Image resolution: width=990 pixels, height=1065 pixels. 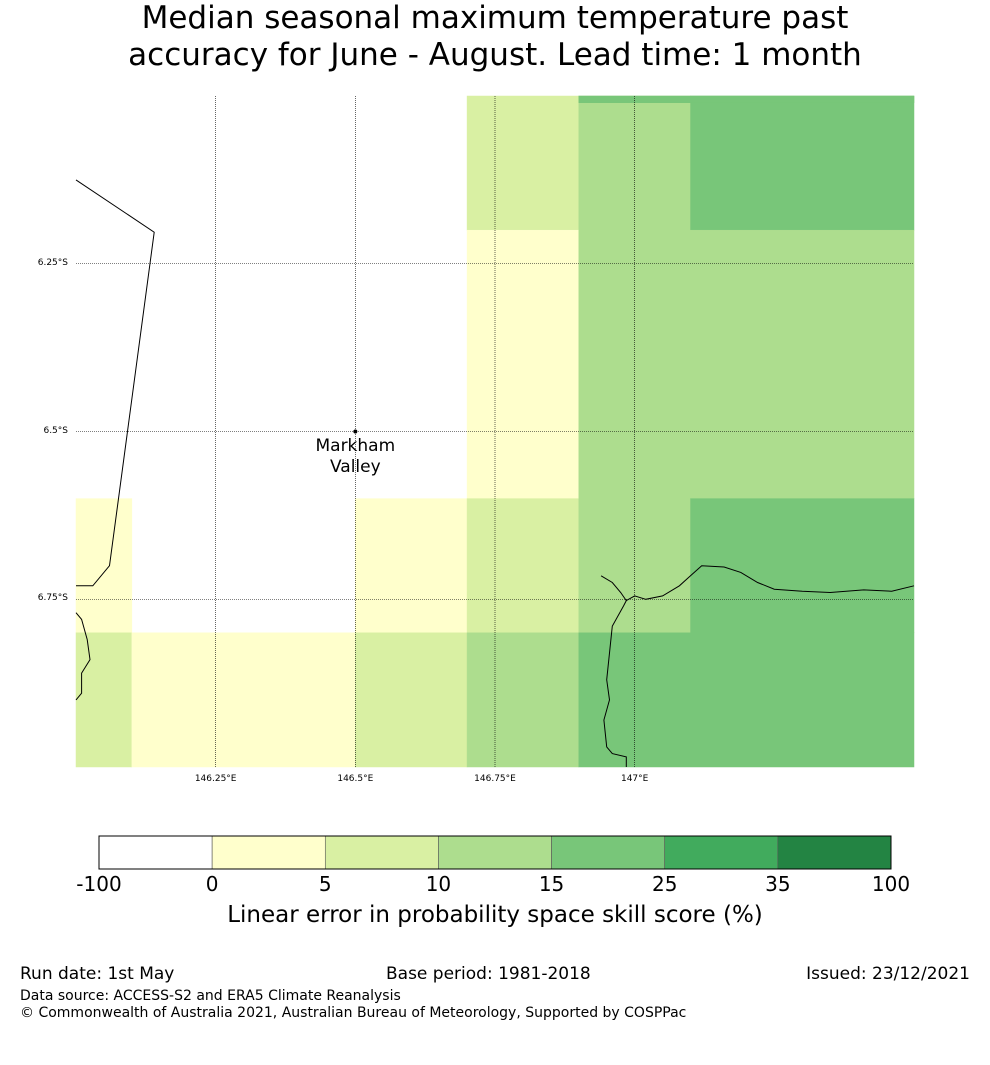 What do you see at coordinates (664, 884) in the screenshot?
I see `colorbar-tick-label: 25` at bounding box center [664, 884].